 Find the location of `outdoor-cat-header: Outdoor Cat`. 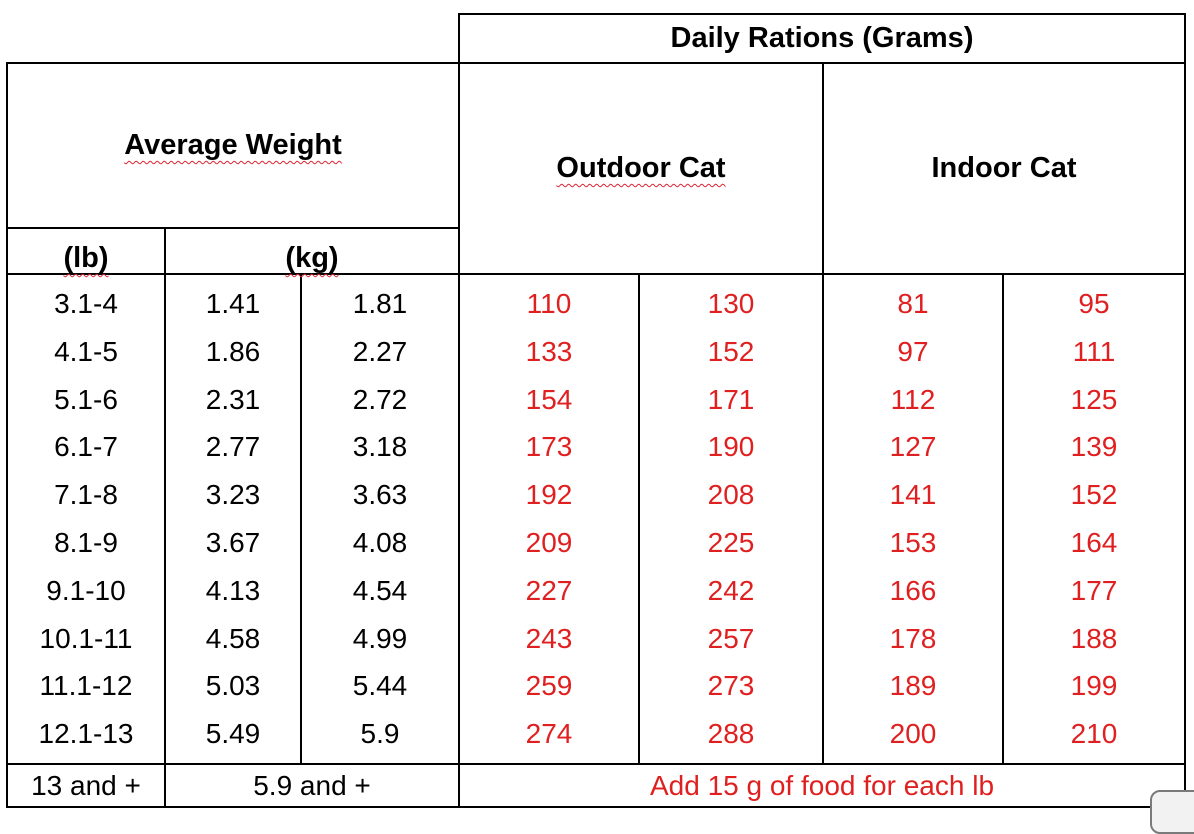

outdoor-cat-header: Outdoor Cat is located at coordinates (641, 168).